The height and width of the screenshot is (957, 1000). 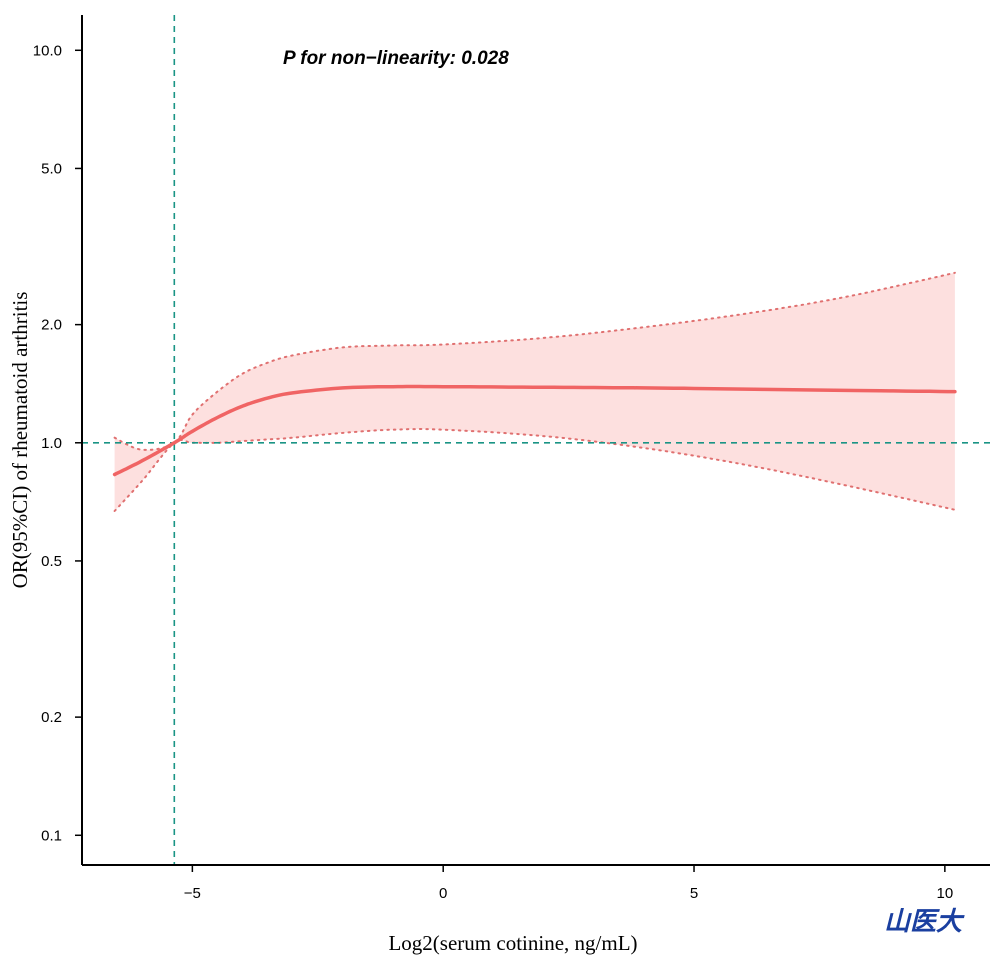 What do you see at coordinates (694, 893) in the screenshot?
I see `x-tick-label: 5` at bounding box center [694, 893].